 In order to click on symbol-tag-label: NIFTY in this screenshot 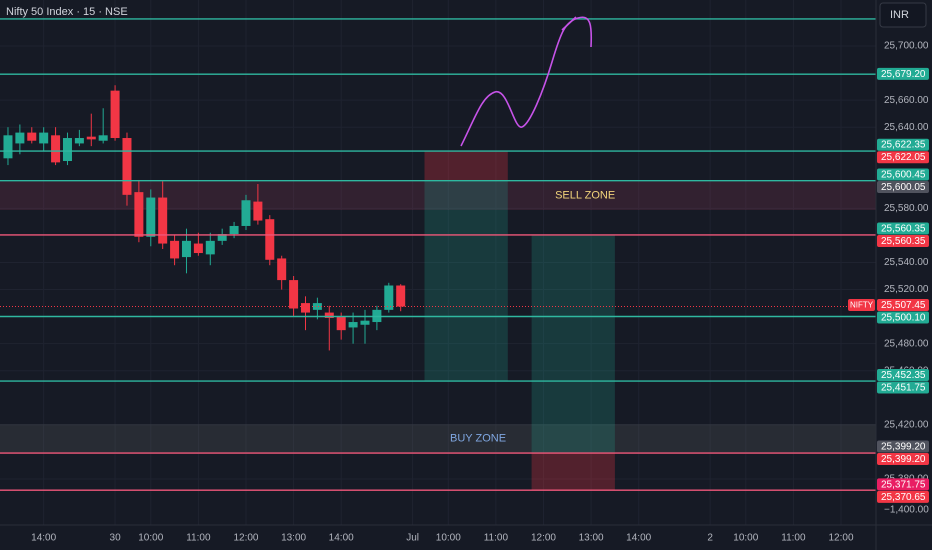, I will do `click(862, 304)`.